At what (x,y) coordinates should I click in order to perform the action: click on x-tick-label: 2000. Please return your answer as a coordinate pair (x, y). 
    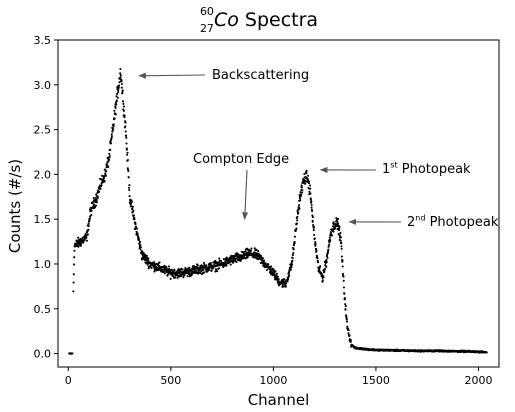
    Looking at the image, I should click on (478, 380).